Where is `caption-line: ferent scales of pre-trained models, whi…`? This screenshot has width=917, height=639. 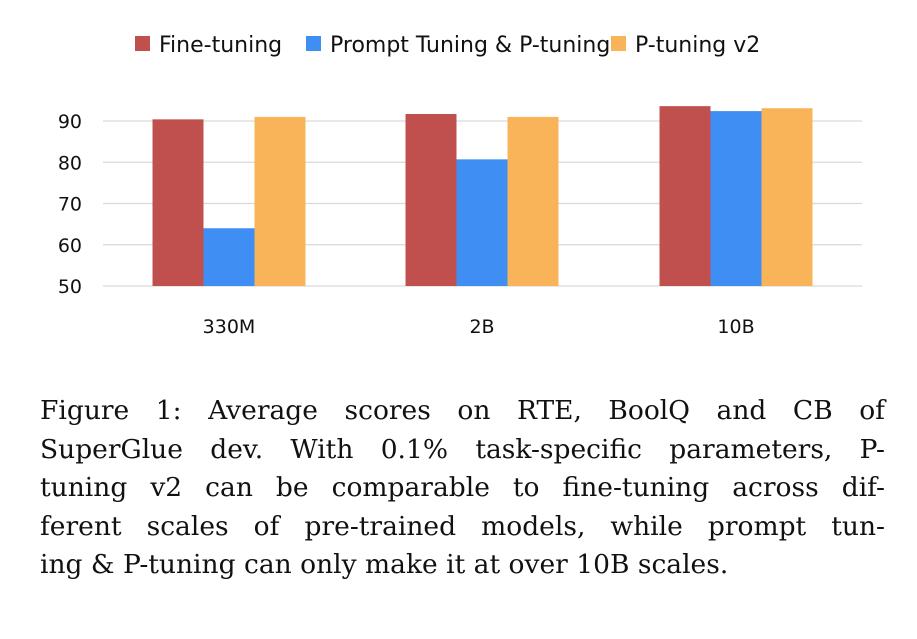
caption-line: ferent scales of pre-trained models, whi… is located at coordinates (462, 526).